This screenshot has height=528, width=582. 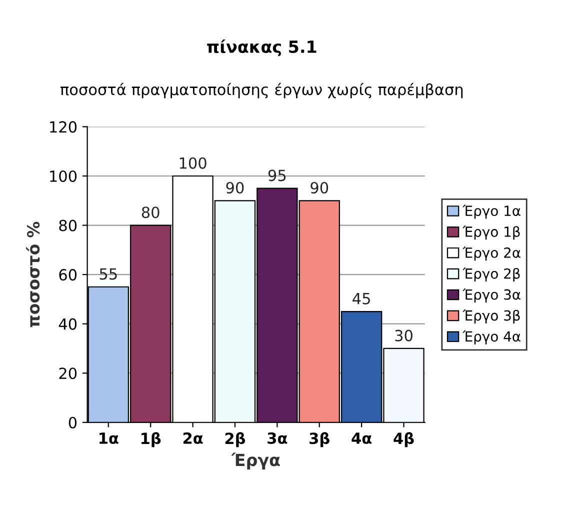 What do you see at coordinates (109, 438) in the screenshot?
I see `x-tick-label: 1α` at bounding box center [109, 438].